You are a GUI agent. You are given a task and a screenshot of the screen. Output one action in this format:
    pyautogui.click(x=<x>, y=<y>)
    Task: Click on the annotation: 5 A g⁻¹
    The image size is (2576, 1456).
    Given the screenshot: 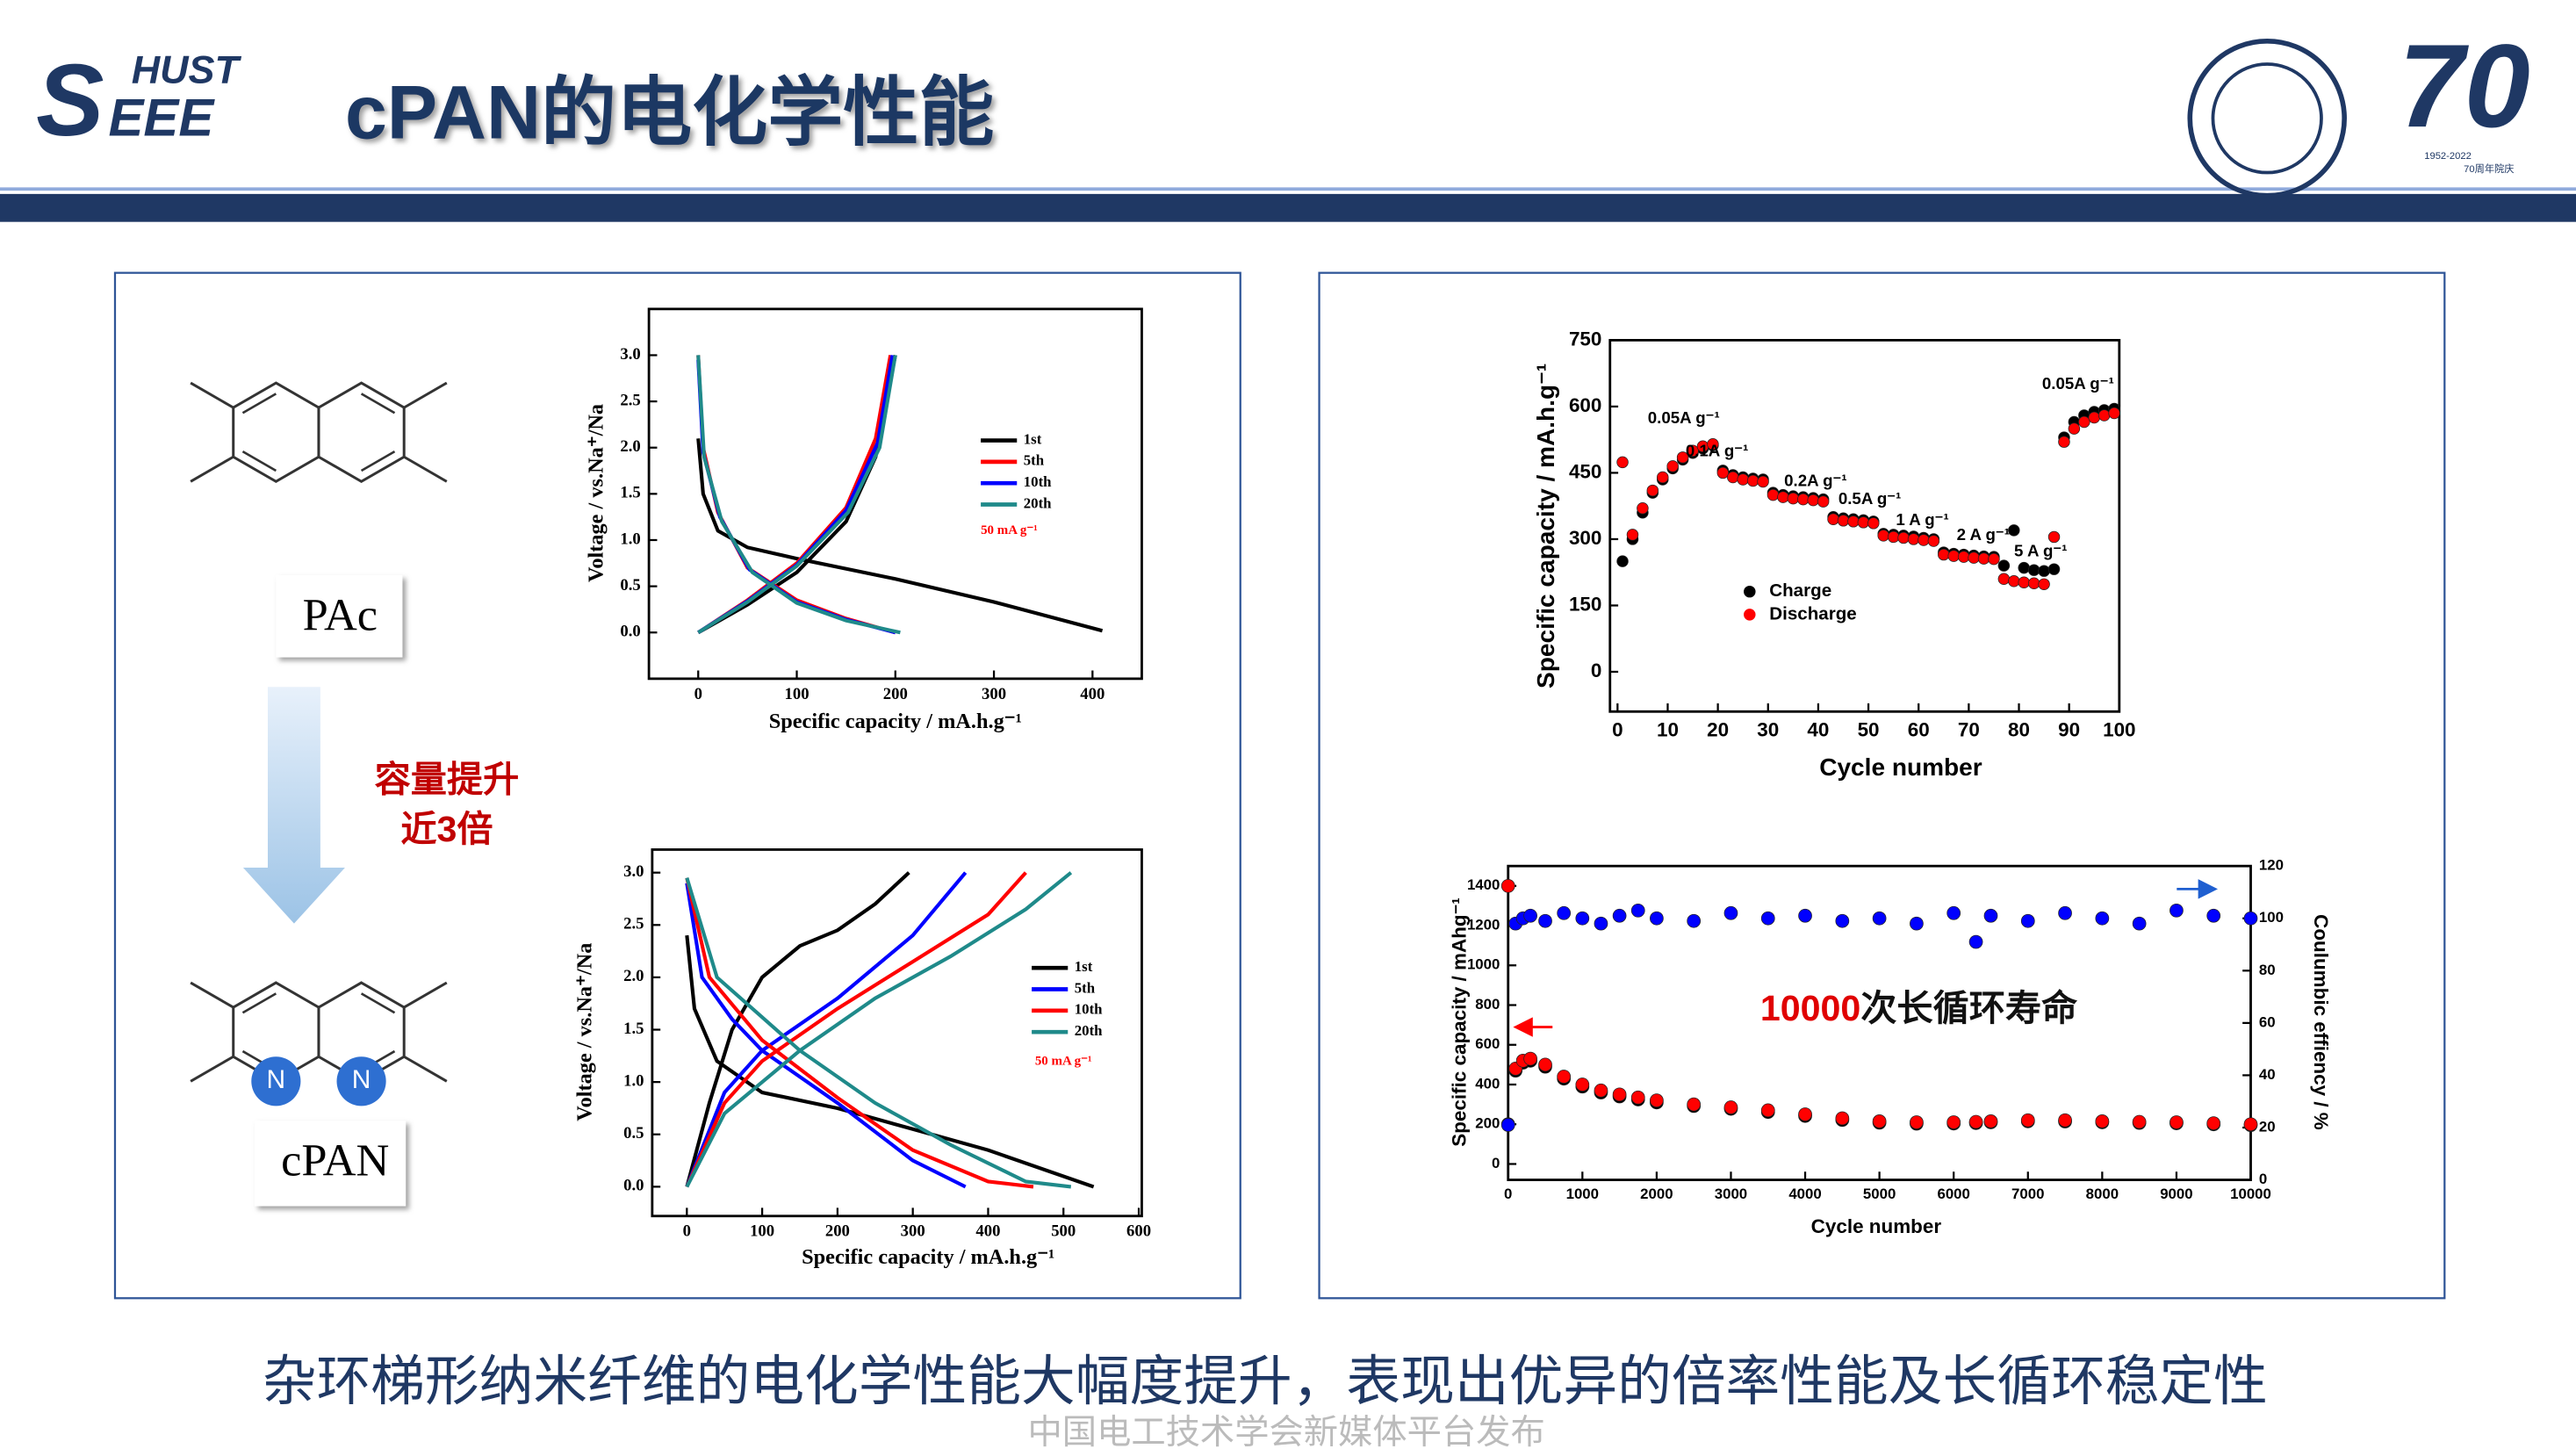 What is the action you would take?
    pyautogui.click(x=2040, y=551)
    